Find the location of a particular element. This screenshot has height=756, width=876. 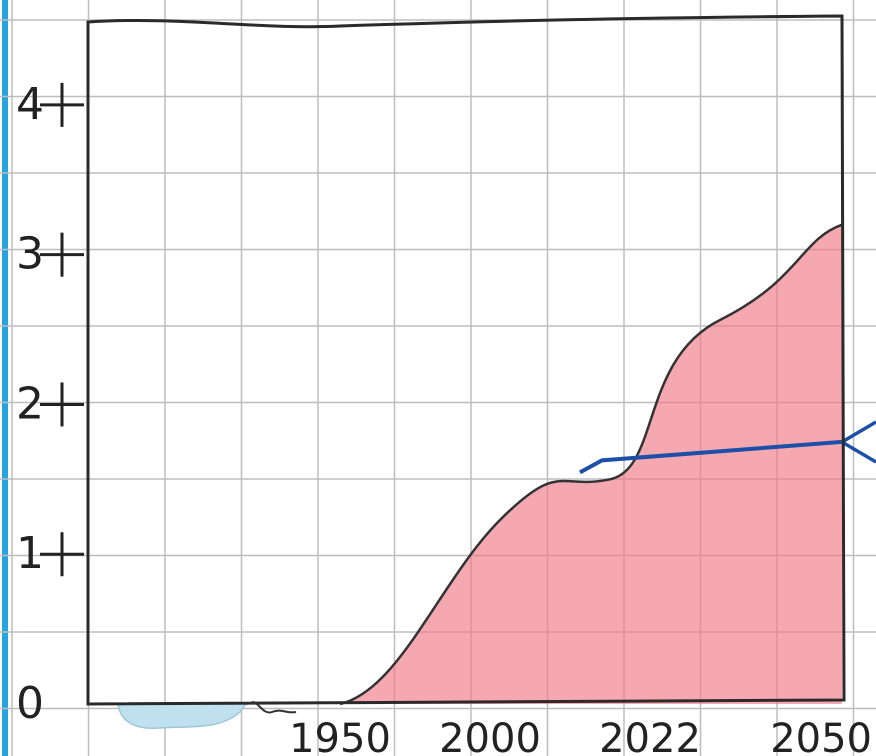

y-tick-label: 0 is located at coordinates (30, 703).